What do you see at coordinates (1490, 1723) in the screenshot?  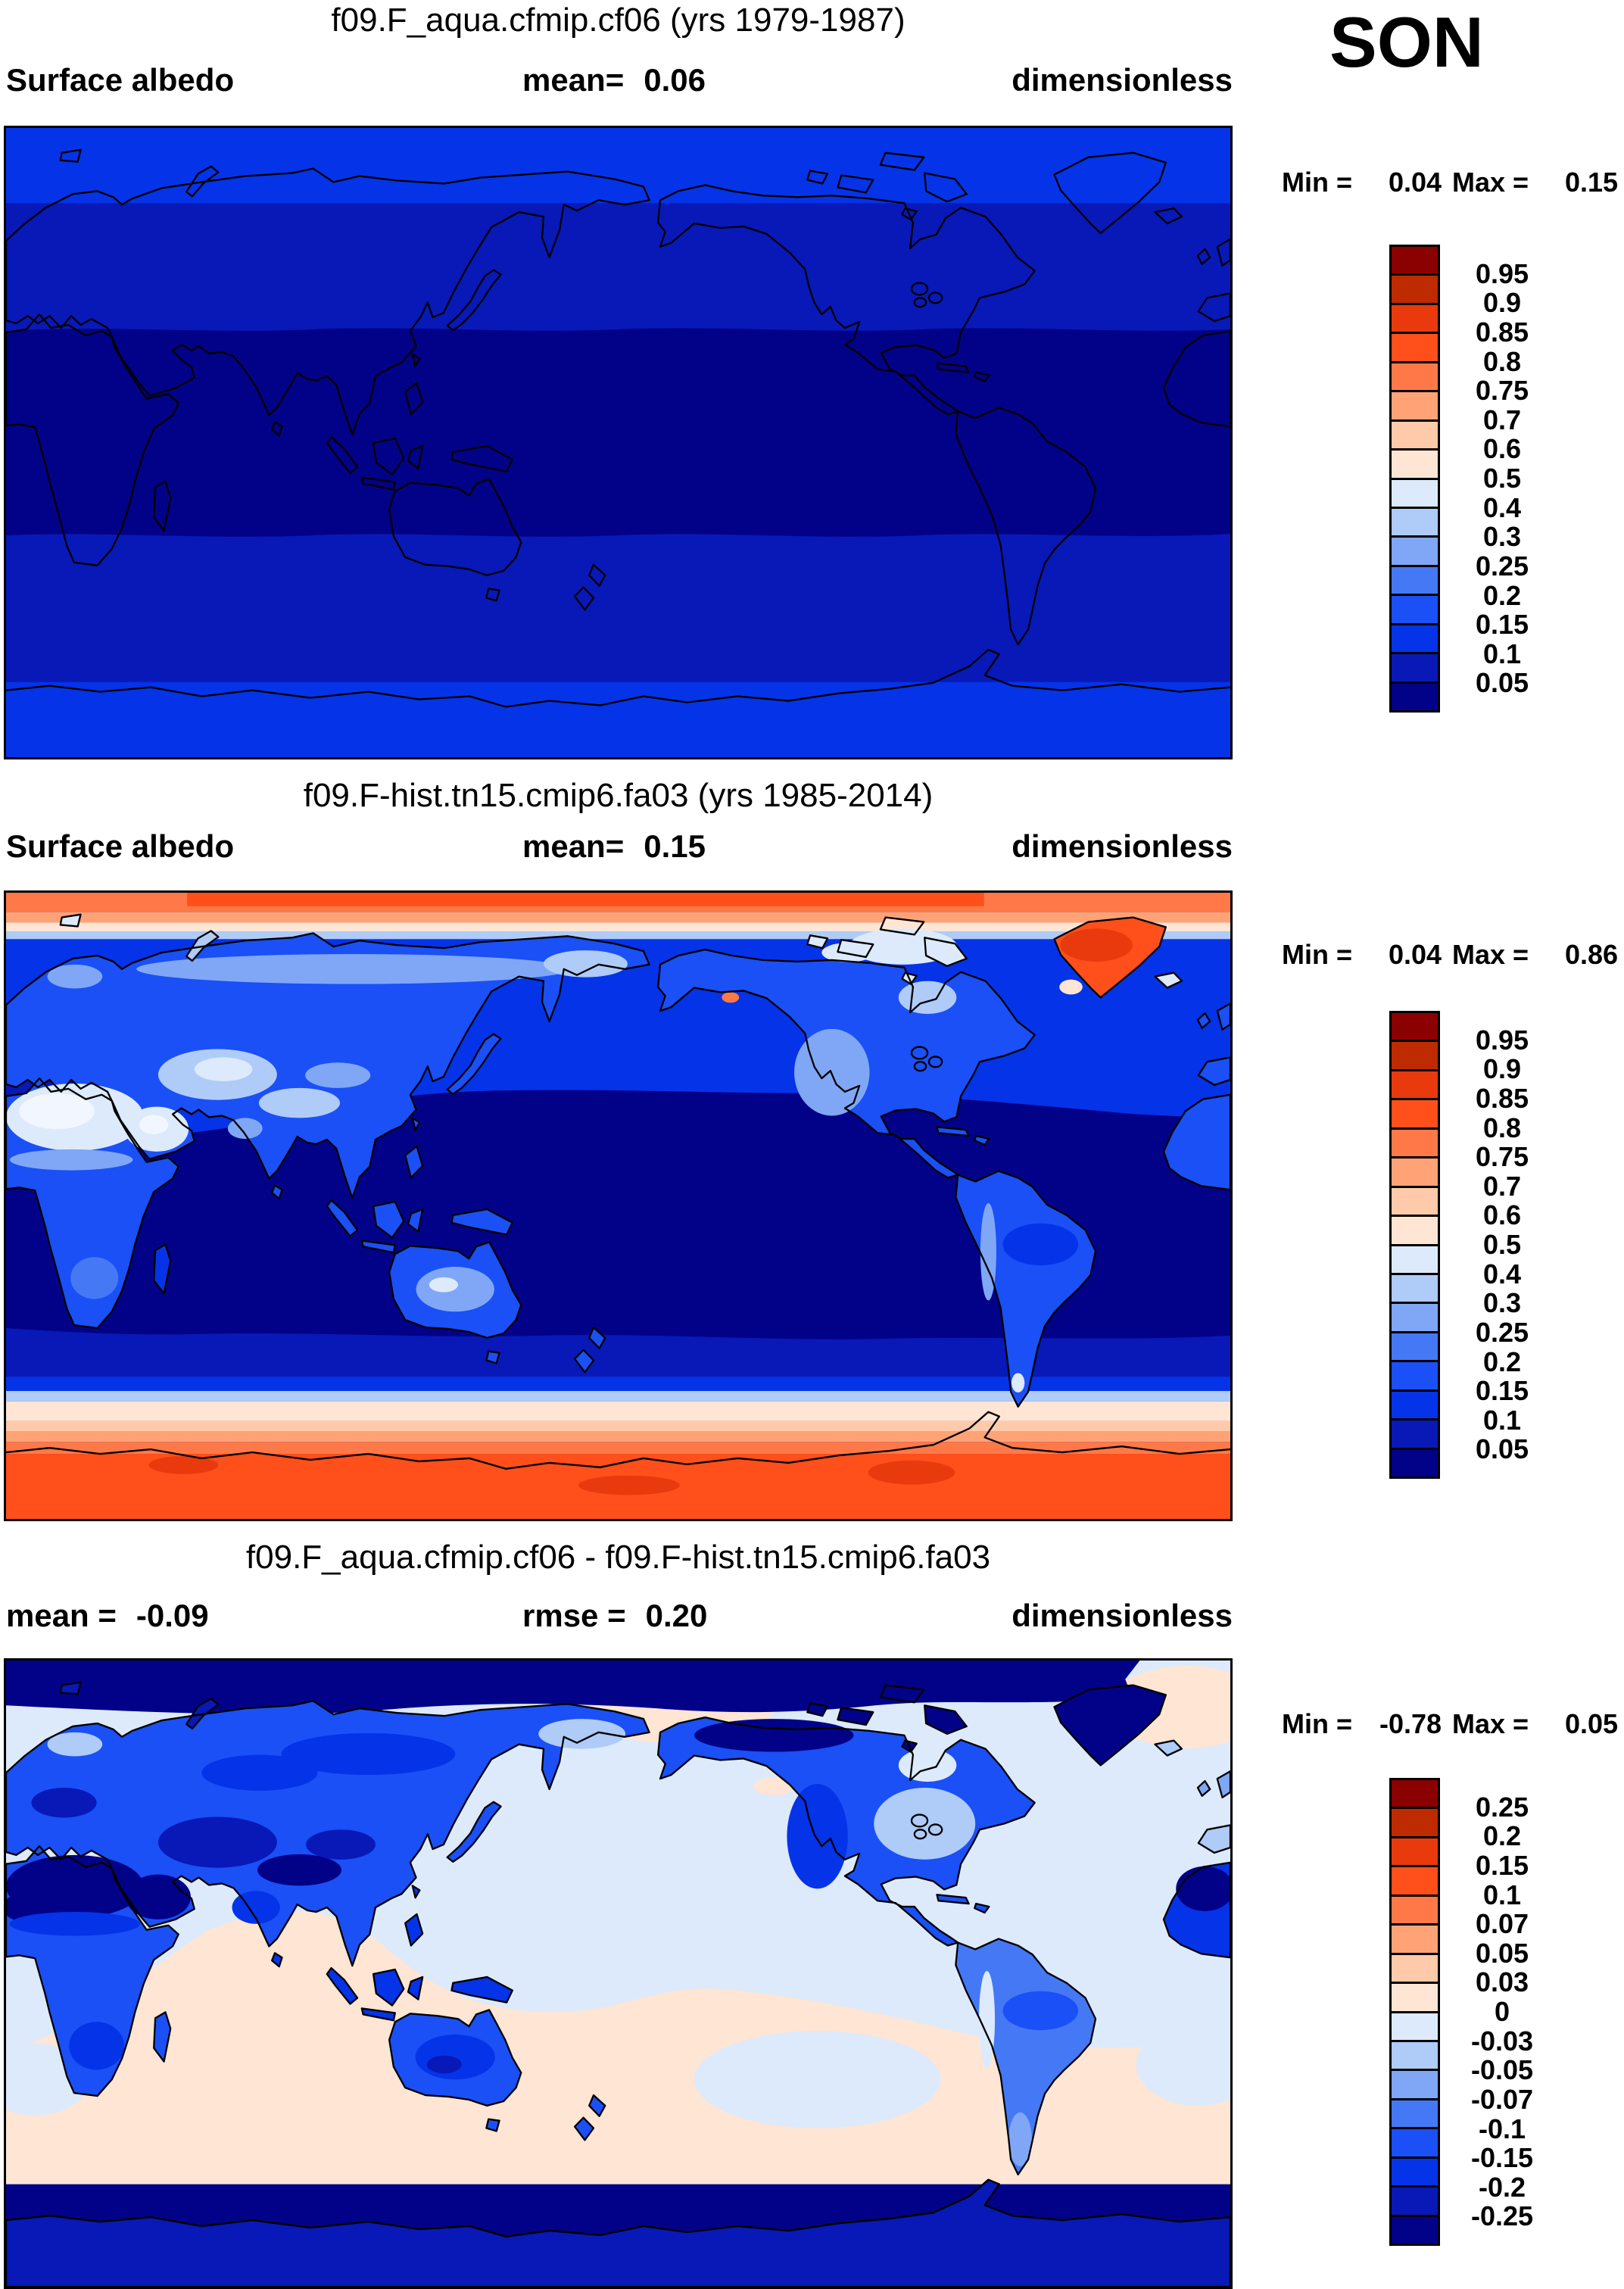 I see `max-label: Max =` at bounding box center [1490, 1723].